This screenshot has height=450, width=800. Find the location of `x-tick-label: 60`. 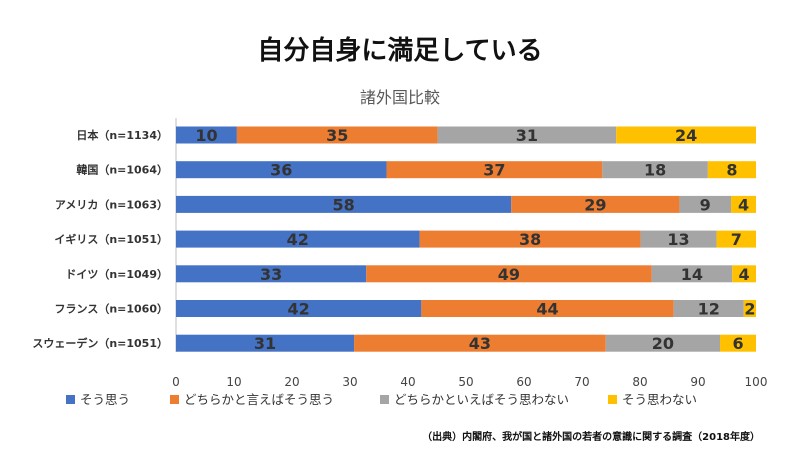

x-tick-label: 60 is located at coordinates (523, 382).